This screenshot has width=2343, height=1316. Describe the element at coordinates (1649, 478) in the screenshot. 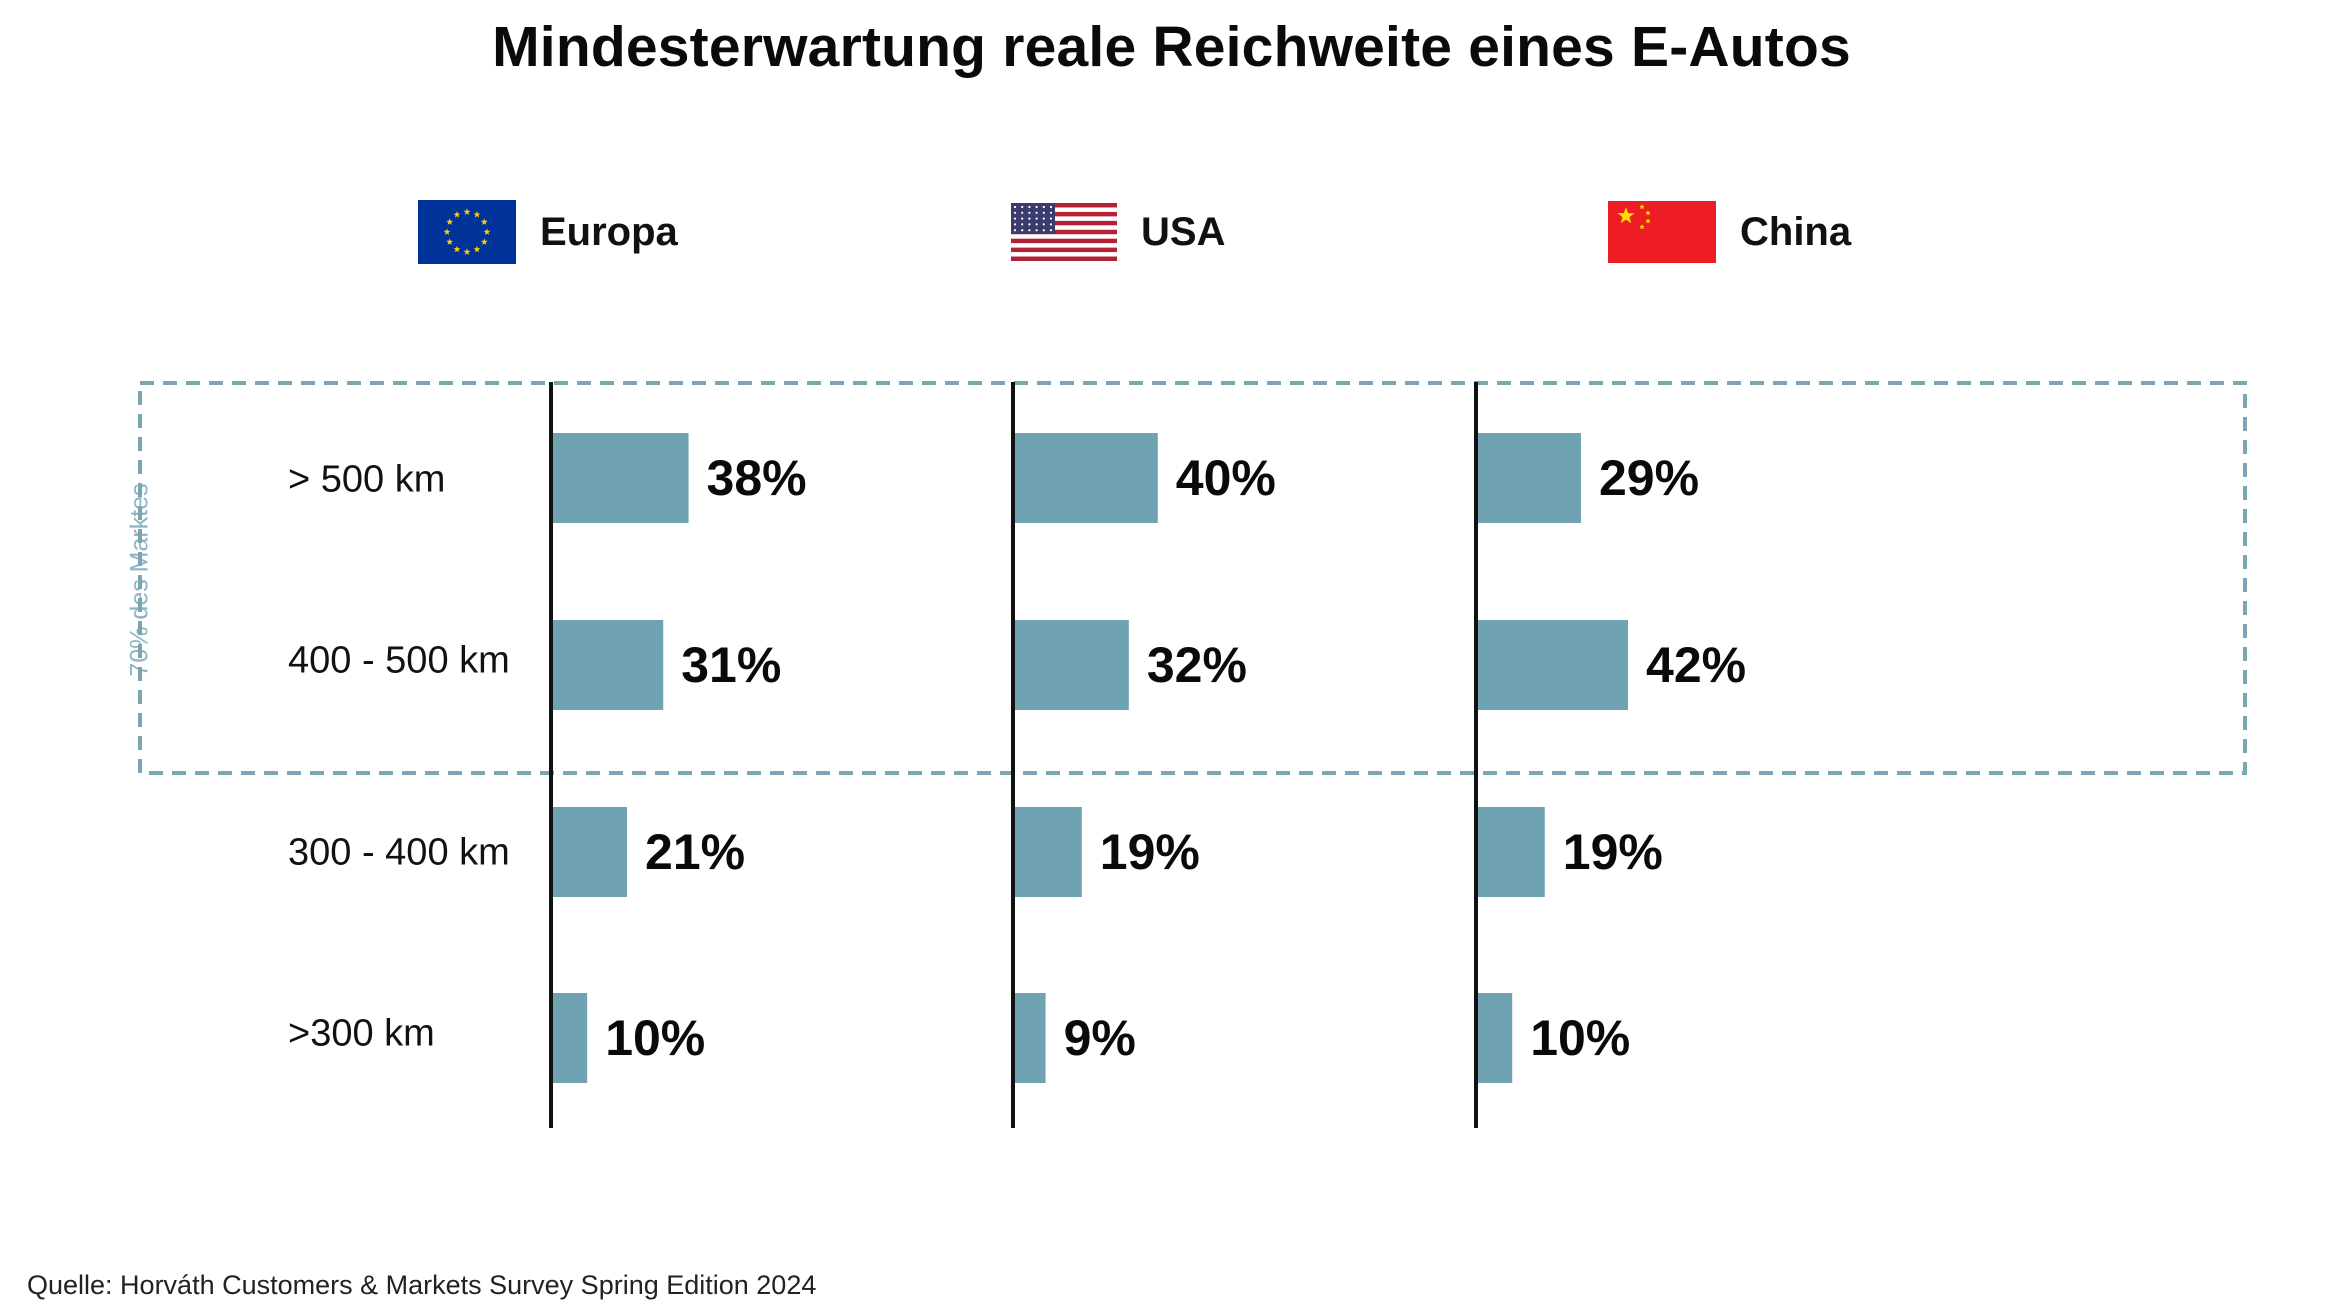

I see `data-label: 29%` at that location.